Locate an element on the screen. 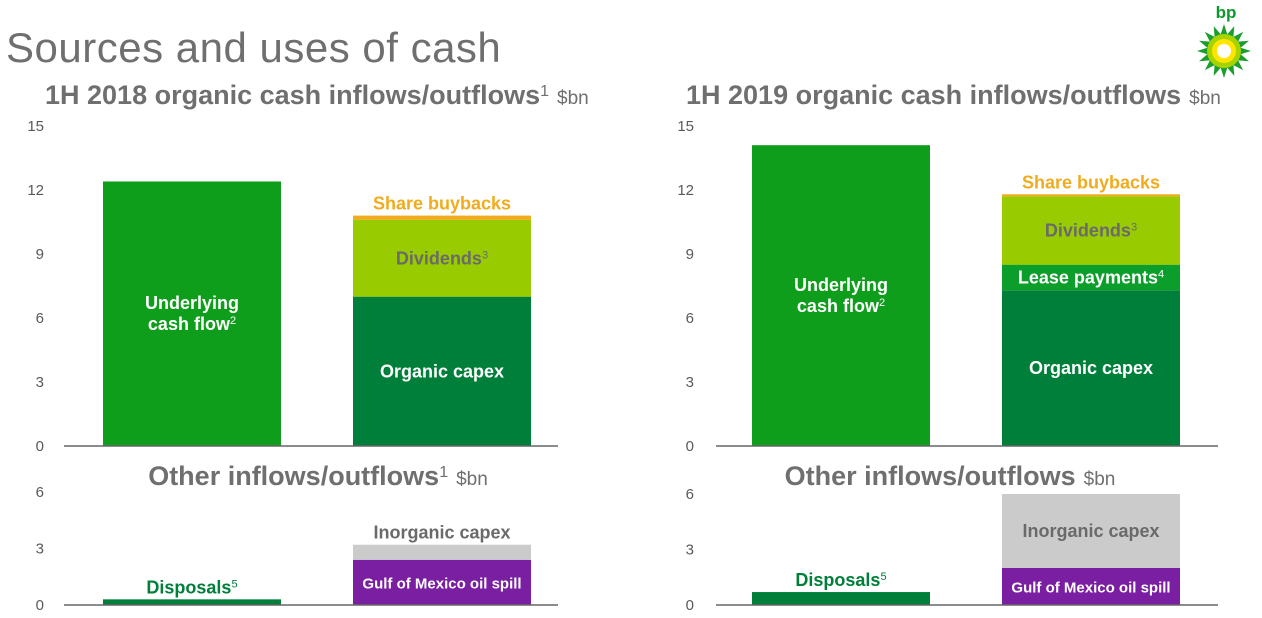  page-title: Sources and uses of cash is located at coordinates (254, 47).